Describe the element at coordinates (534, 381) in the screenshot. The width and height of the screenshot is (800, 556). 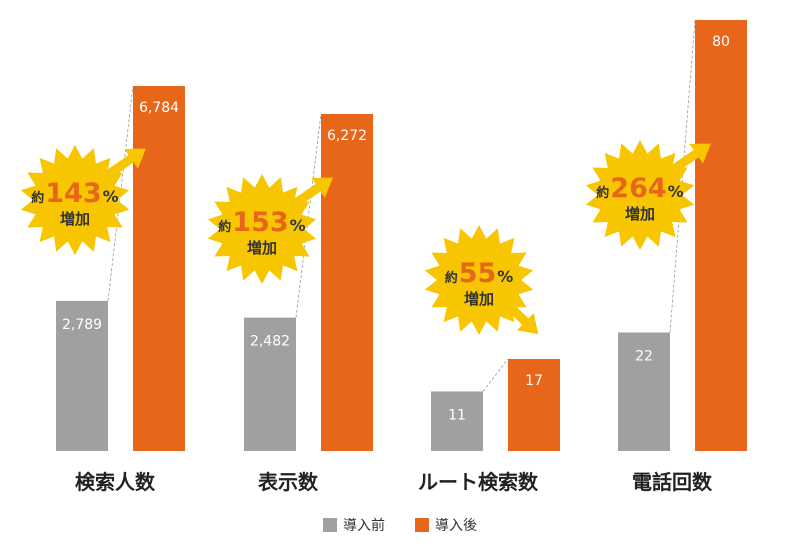
I see `data-label-after: 17` at that location.